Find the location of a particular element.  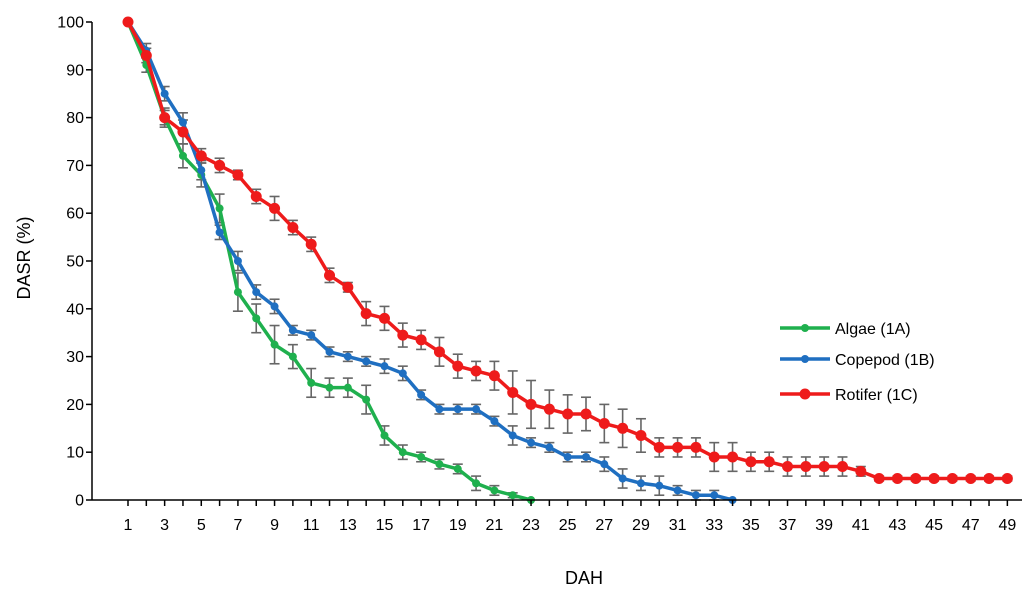

x-tick-label: 9 is located at coordinates (274, 525).